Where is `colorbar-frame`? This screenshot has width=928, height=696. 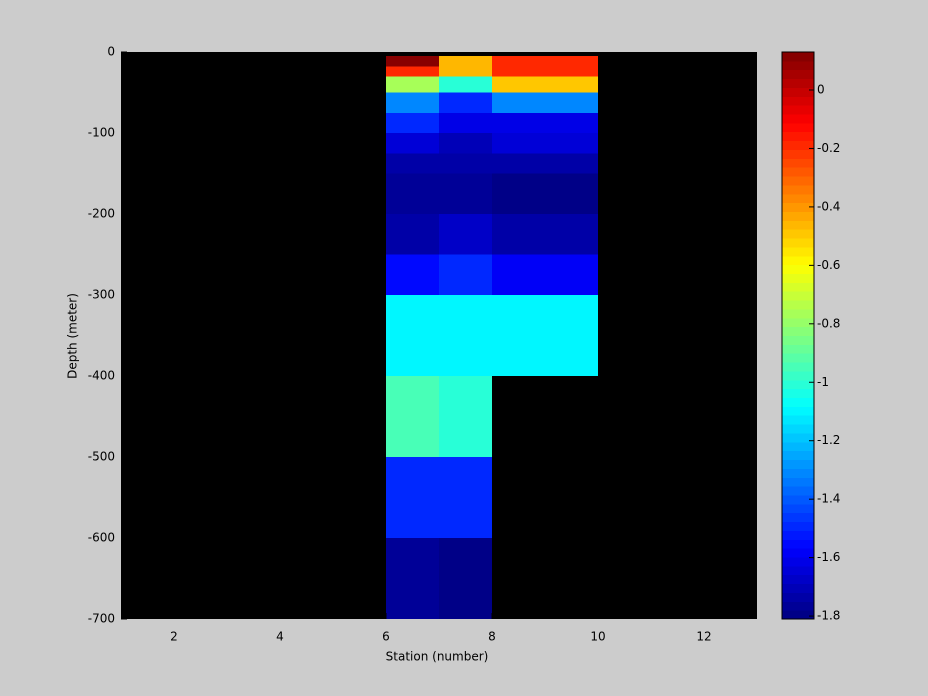 colorbar-frame is located at coordinates (798, 335).